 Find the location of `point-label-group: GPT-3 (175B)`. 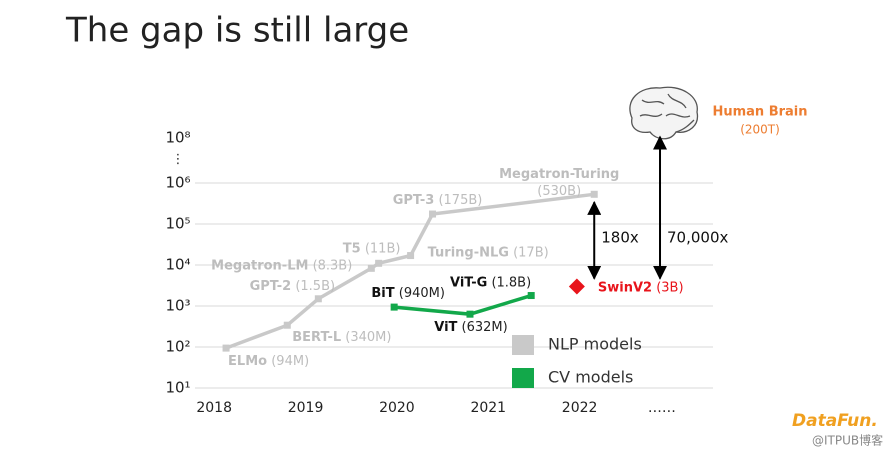

point-label-group: GPT-3 (175B) is located at coordinates (438, 200).